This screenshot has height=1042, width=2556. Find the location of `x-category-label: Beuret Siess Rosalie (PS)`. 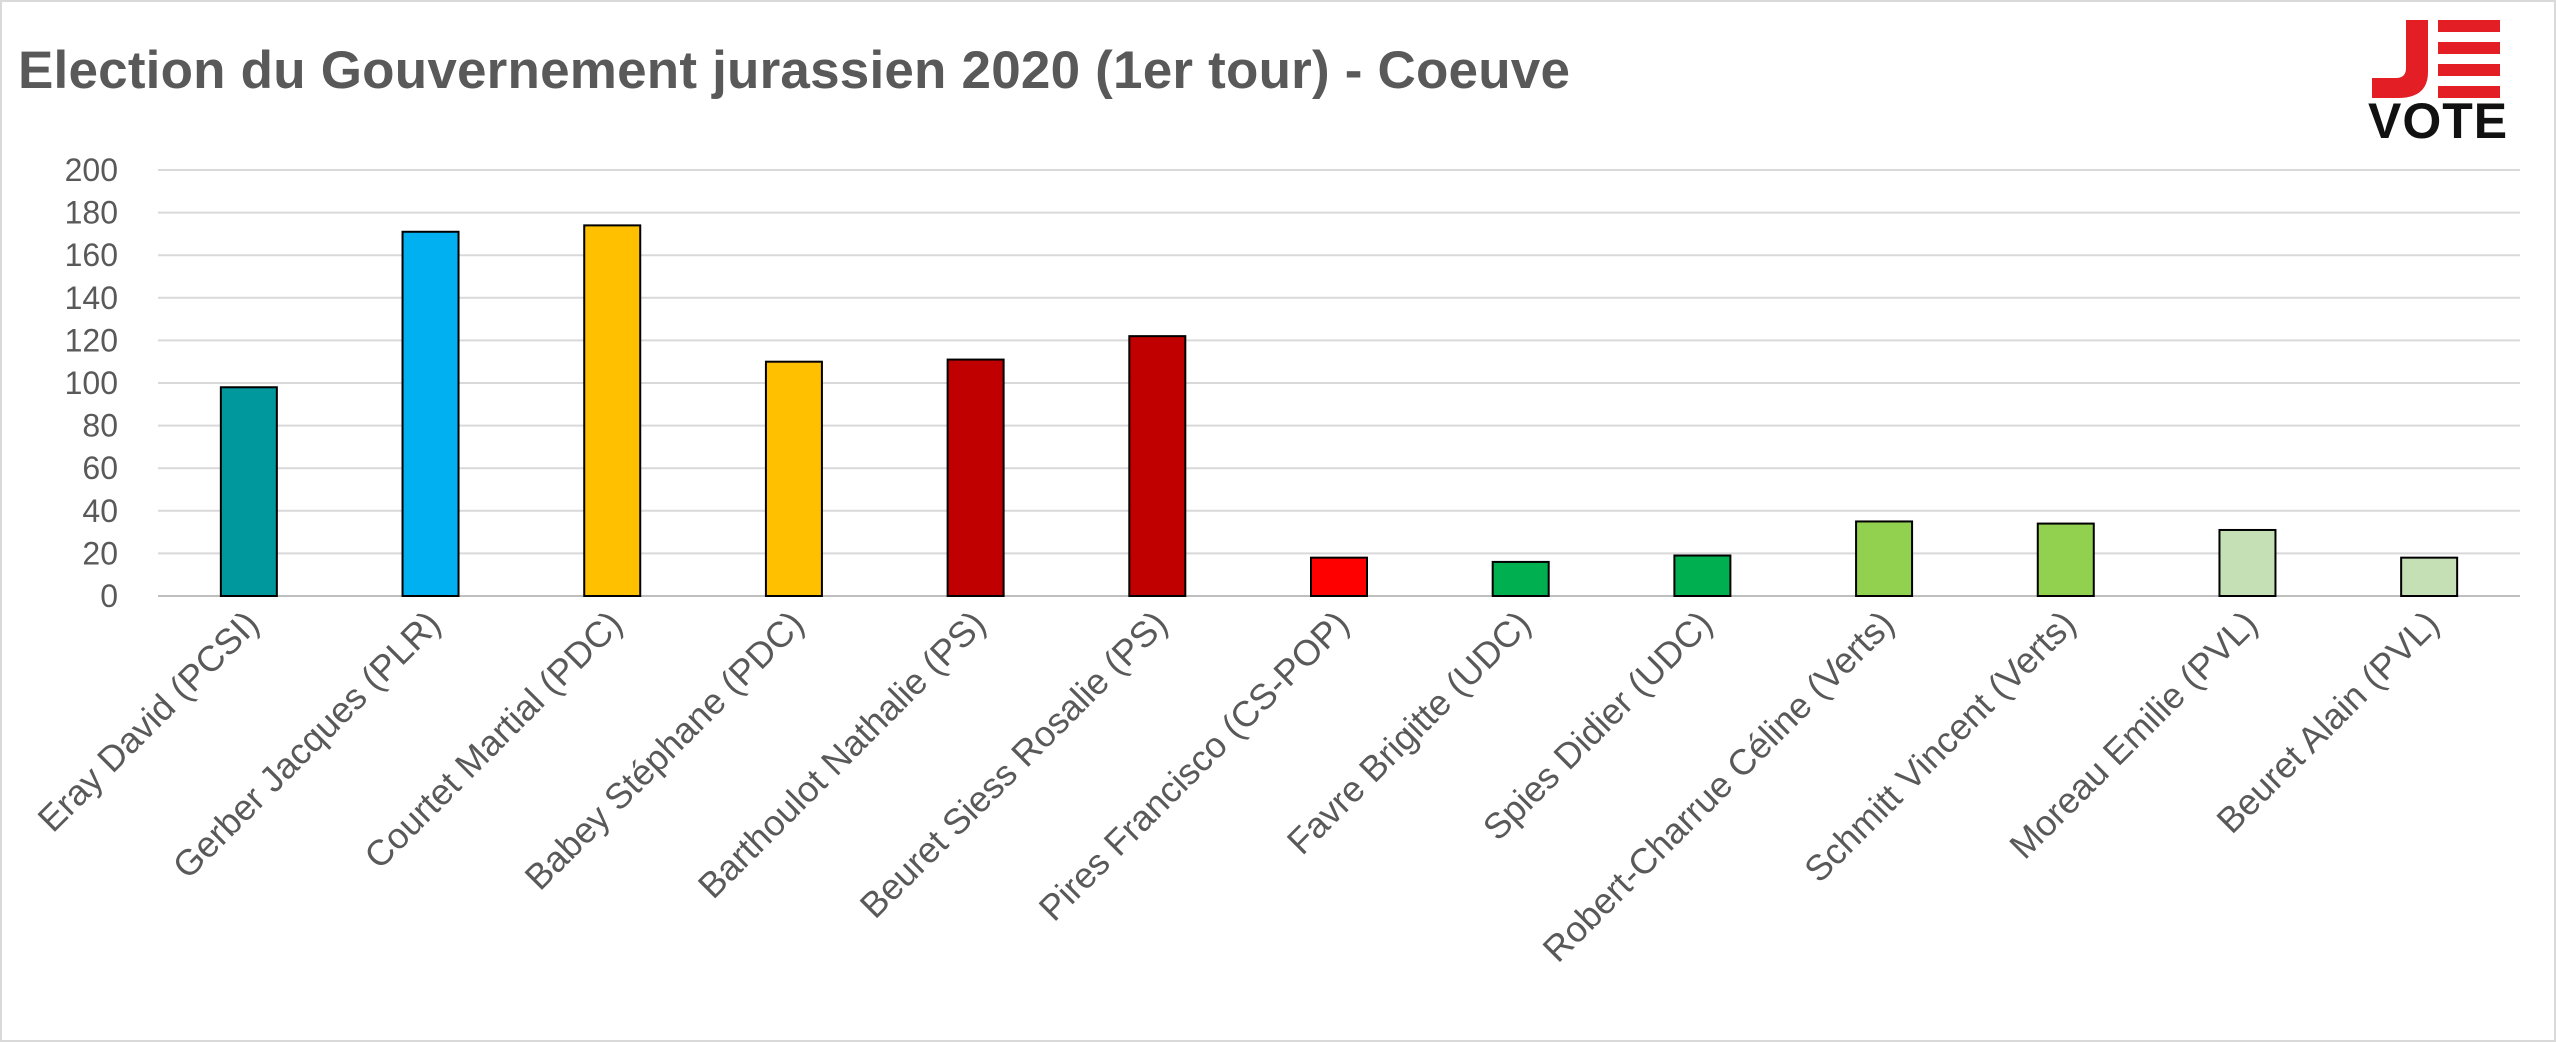

x-category-label: Beuret Siess Rosalie (PS) is located at coordinates (1013, 764).